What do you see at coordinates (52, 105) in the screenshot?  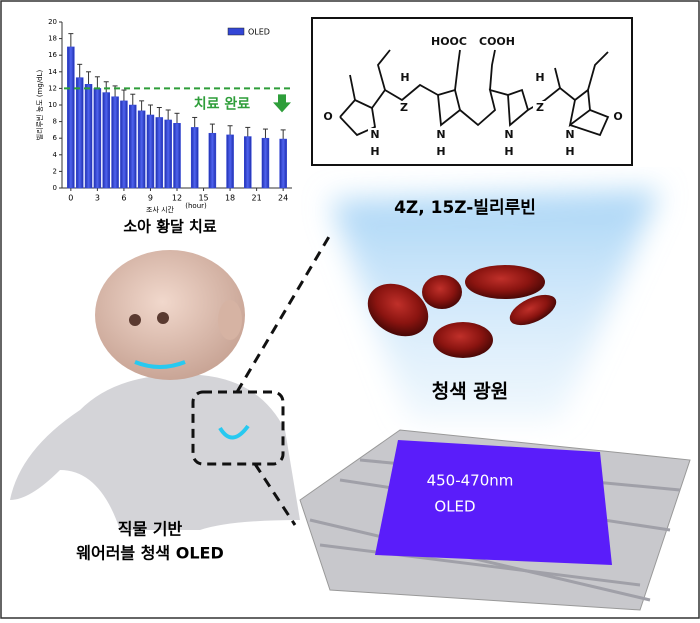 I see `y-tick-label: 10` at bounding box center [52, 105].